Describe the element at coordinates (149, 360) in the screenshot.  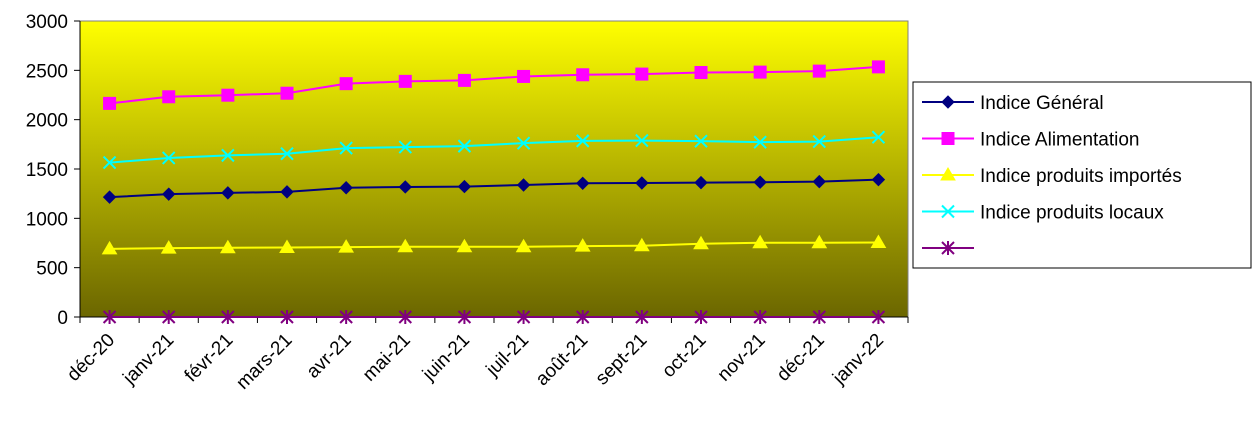
I see `x-tick-label: janv-21` at that location.